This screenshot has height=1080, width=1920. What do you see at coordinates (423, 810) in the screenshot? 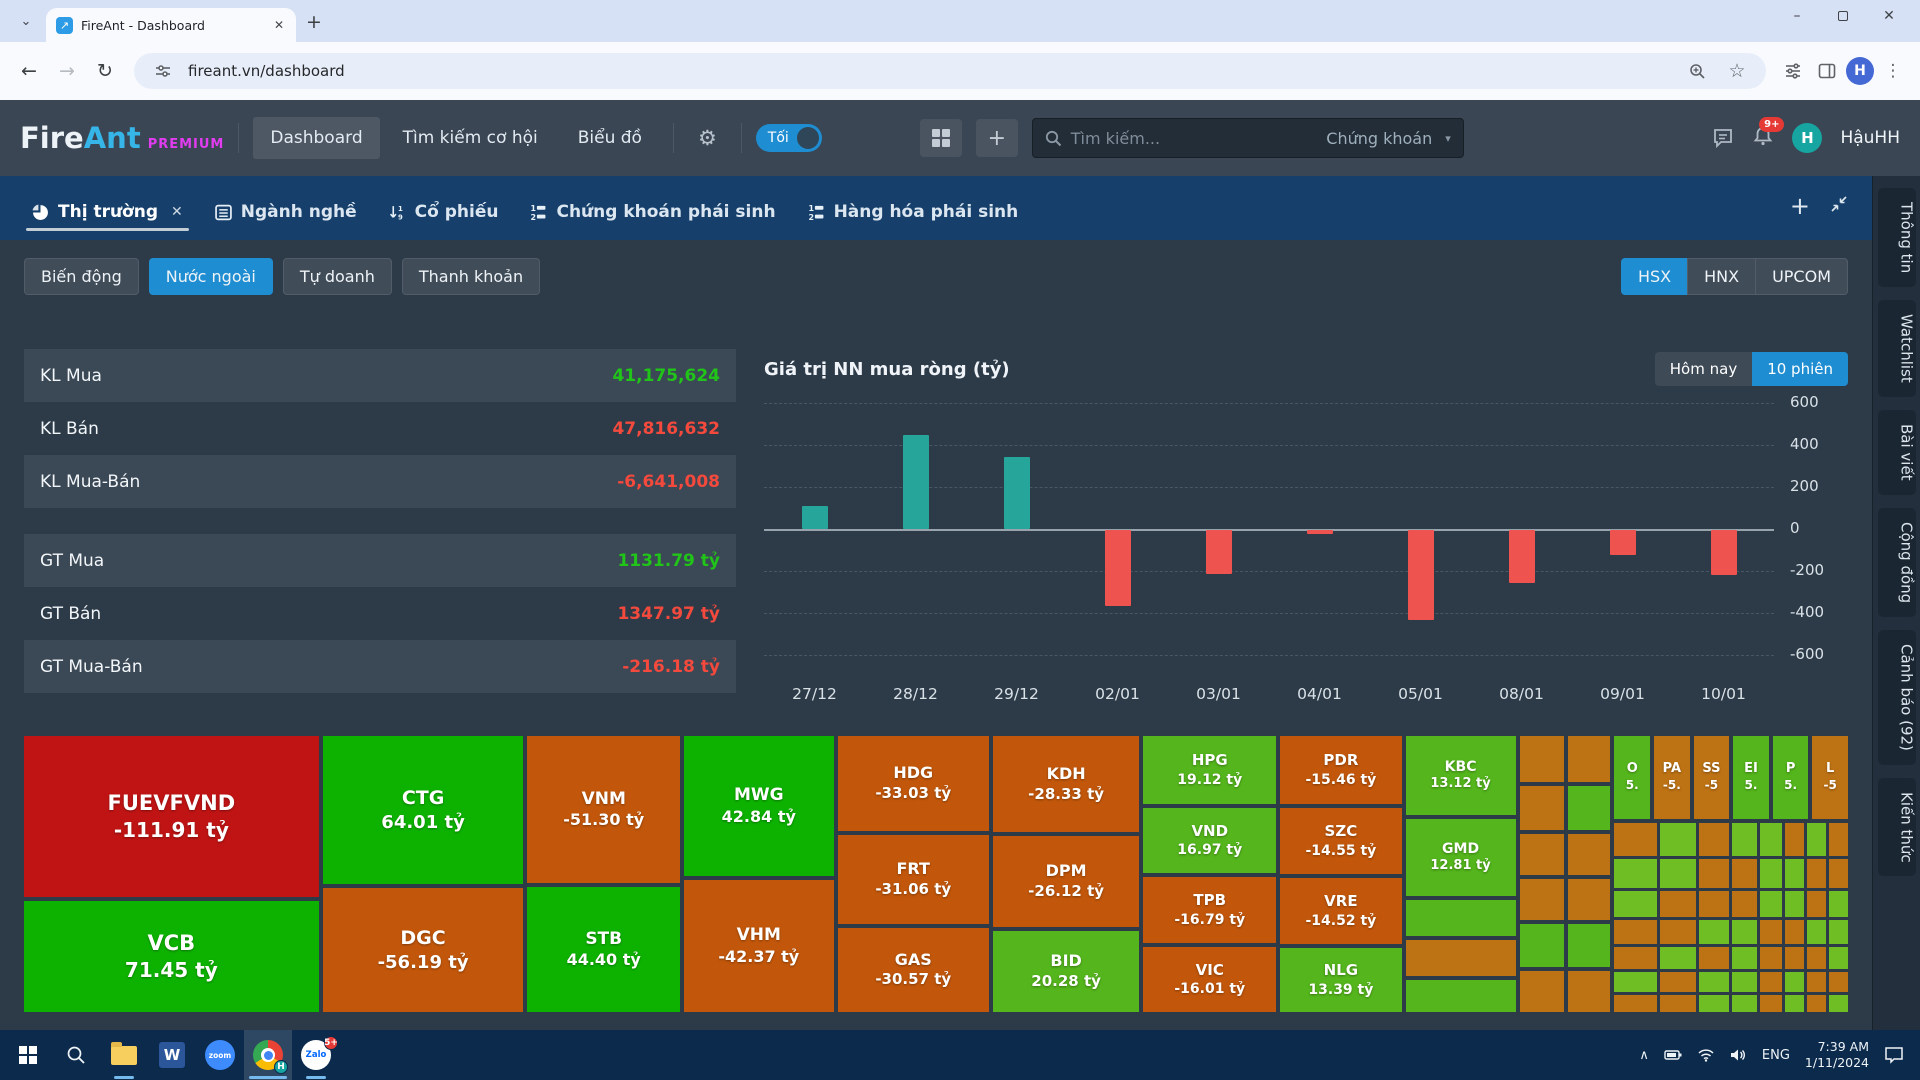
I see `treemap-cell-ctg: CTG 64.01 tỷ` at bounding box center [423, 810].